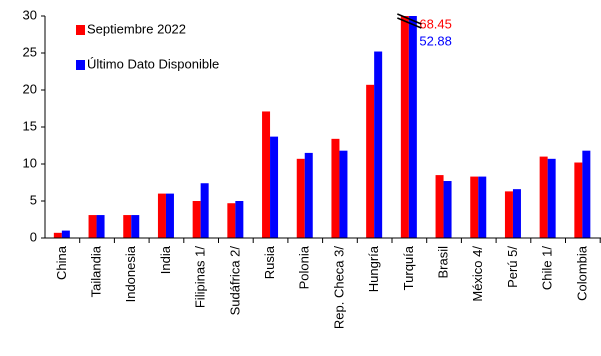  Describe the element at coordinates (153, 63) in the screenshot. I see `legend-label: Último Dato Disponible` at that location.